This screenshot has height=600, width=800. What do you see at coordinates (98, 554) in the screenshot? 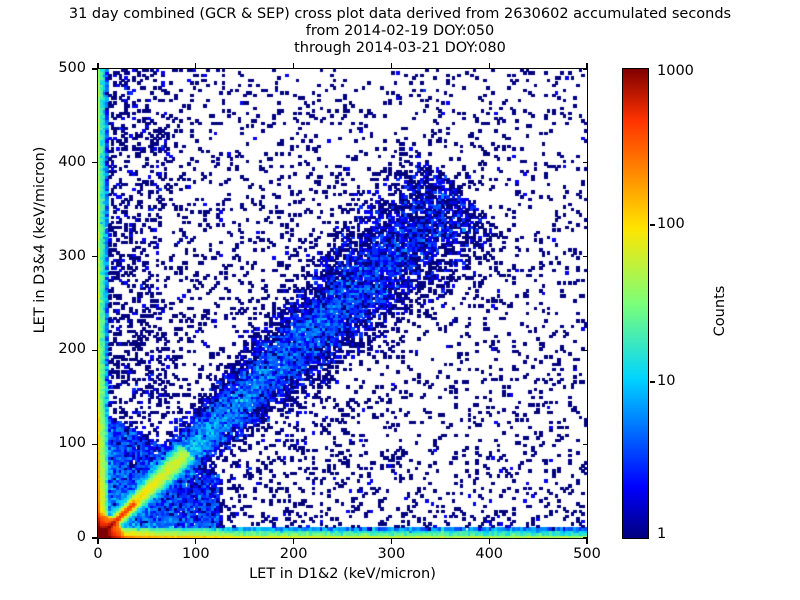
I see `x-tick-label-0: 0` at bounding box center [98, 554].